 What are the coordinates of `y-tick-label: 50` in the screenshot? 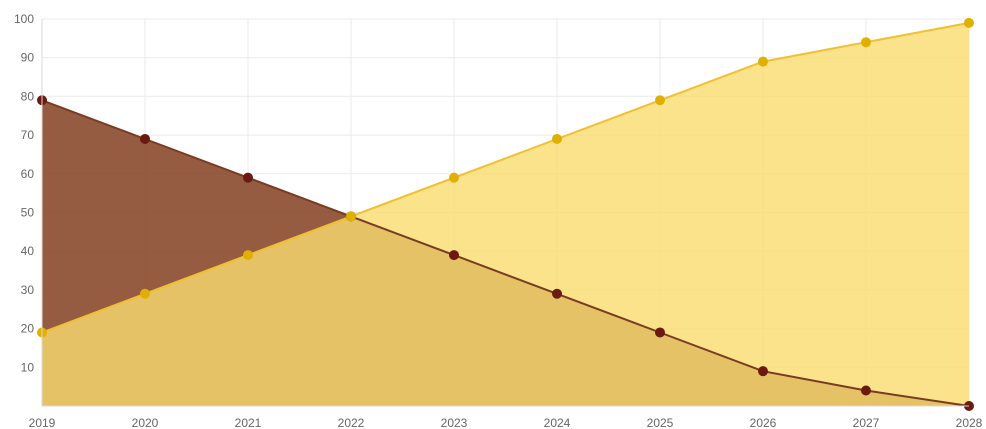 It's located at (28, 213).